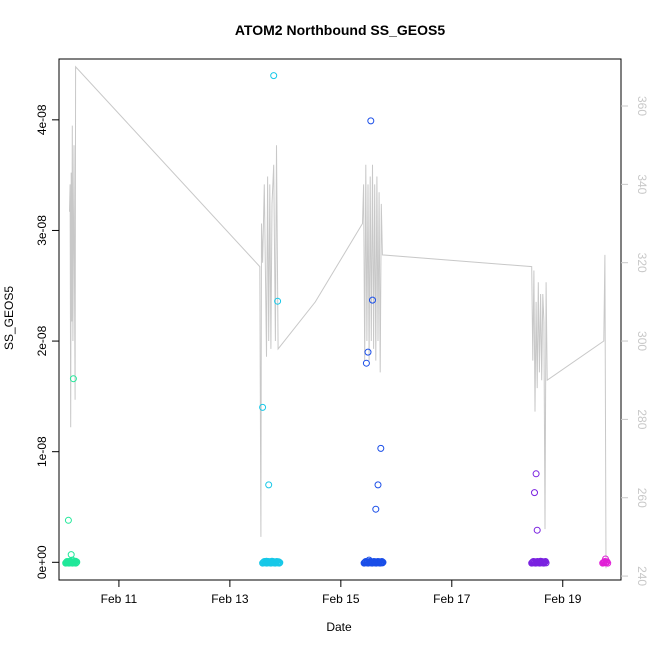  Describe the element at coordinates (9, 318) in the screenshot. I see `y-axis-label: SS_GEOS5` at that location.